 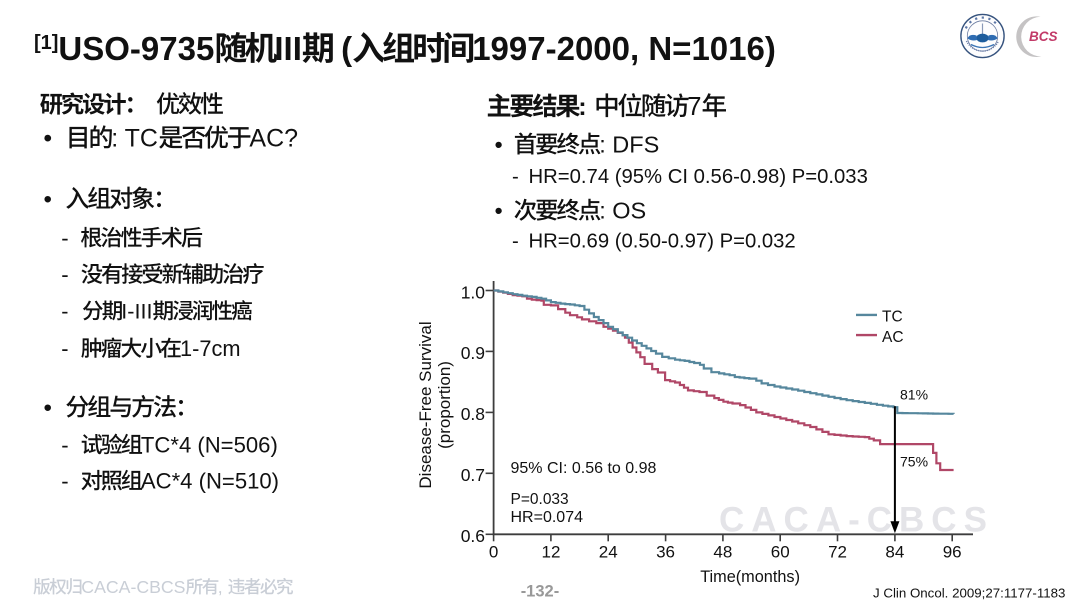 What do you see at coordinates (493, 552) in the screenshot?
I see `svg-text: 0` at bounding box center [493, 552].